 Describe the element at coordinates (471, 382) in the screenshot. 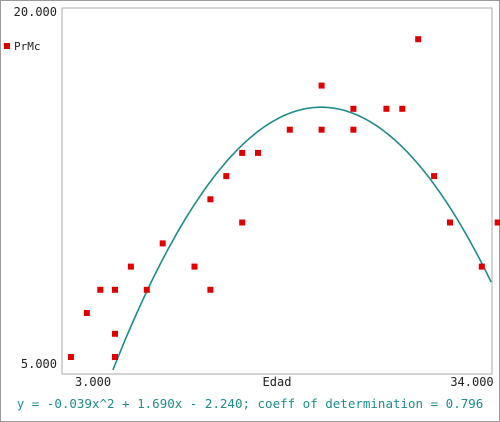

I see `x-tick-label-max: 34.000` at that location.